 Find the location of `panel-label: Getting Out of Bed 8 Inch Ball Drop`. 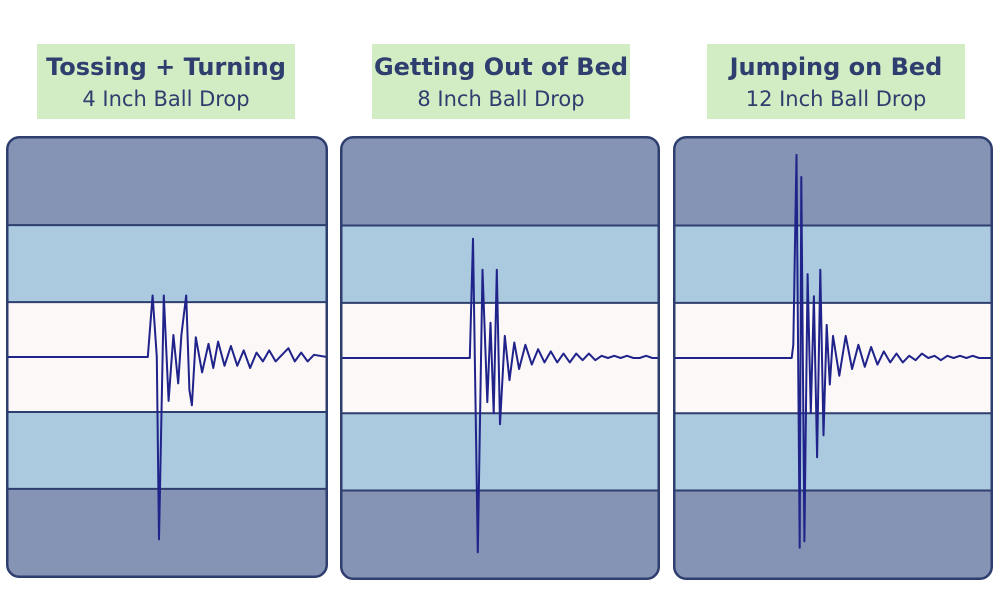

panel-label: Getting Out of Bed 8 Inch Ball Drop is located at coordinates (501, 81).